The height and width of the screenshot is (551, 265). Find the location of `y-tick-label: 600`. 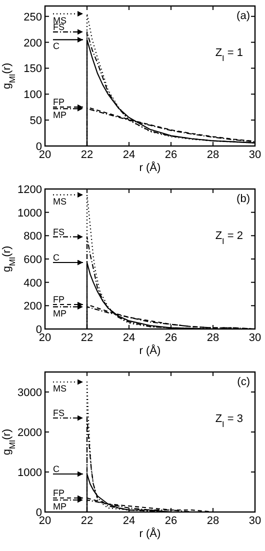

y-tick-label: 600 is located at coordinates (33, 260).